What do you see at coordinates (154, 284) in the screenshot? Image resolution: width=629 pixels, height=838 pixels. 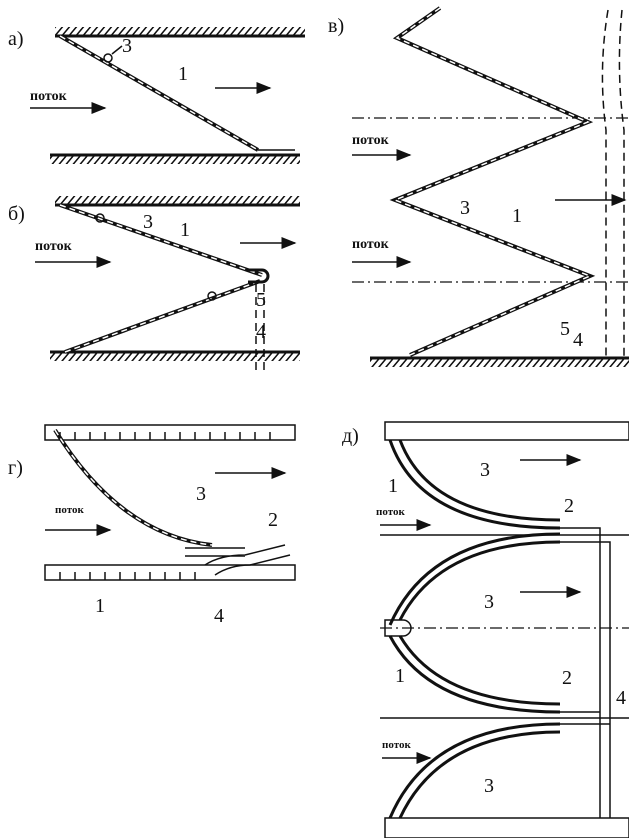 I see `panel-b: б) поток 3 1 5 4` at bounding box center [154, 284].